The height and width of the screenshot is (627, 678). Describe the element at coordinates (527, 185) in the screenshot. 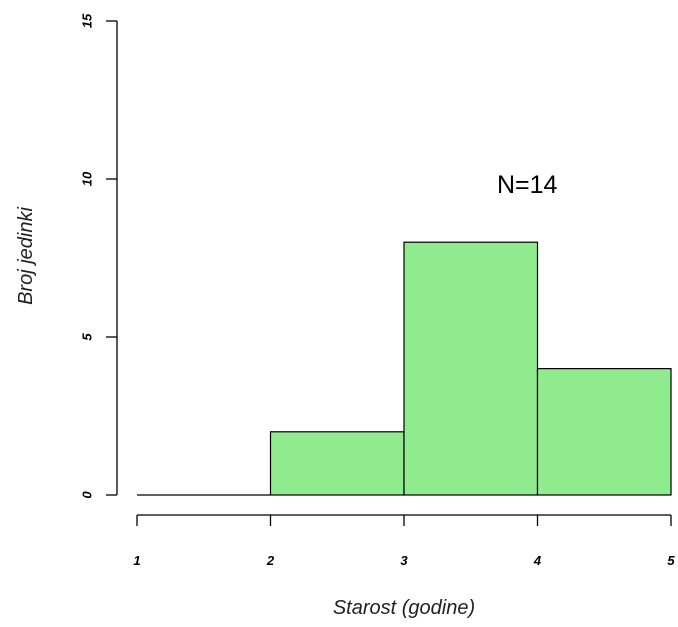

I see `sample-size-annotation: N=14` at that location.